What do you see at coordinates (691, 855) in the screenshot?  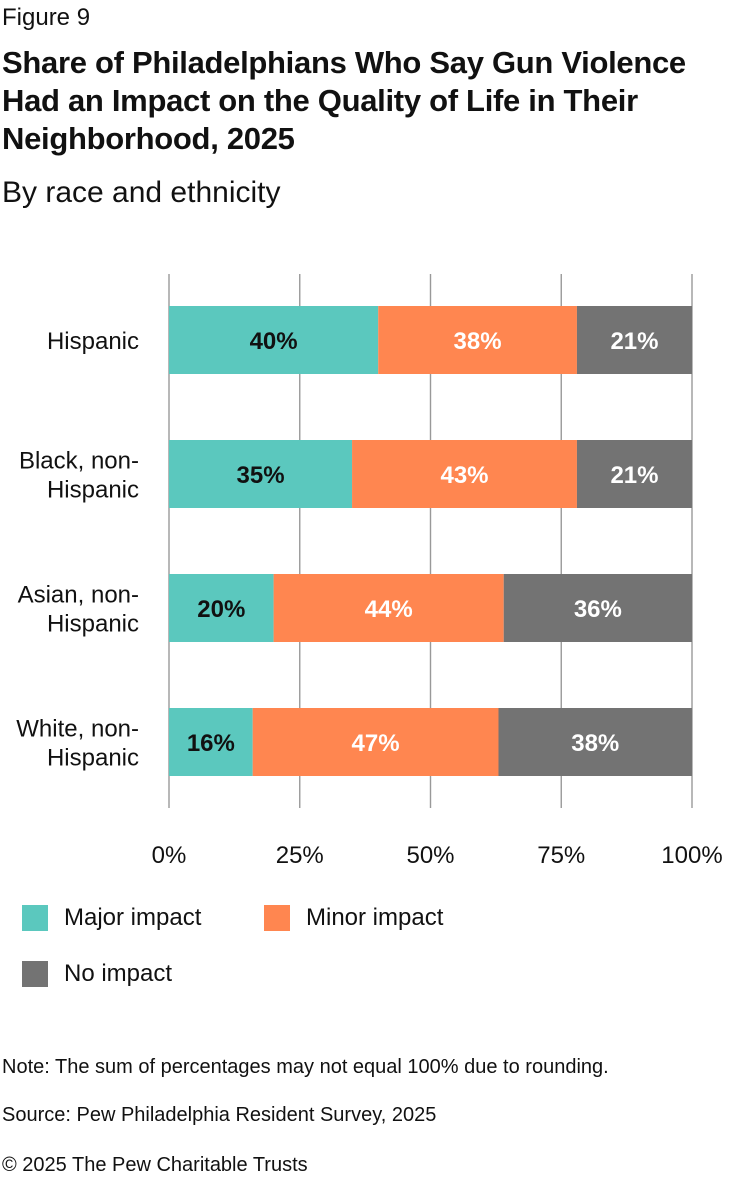 I see `x-tick-label: 100%` at bounding box center [691, 855].